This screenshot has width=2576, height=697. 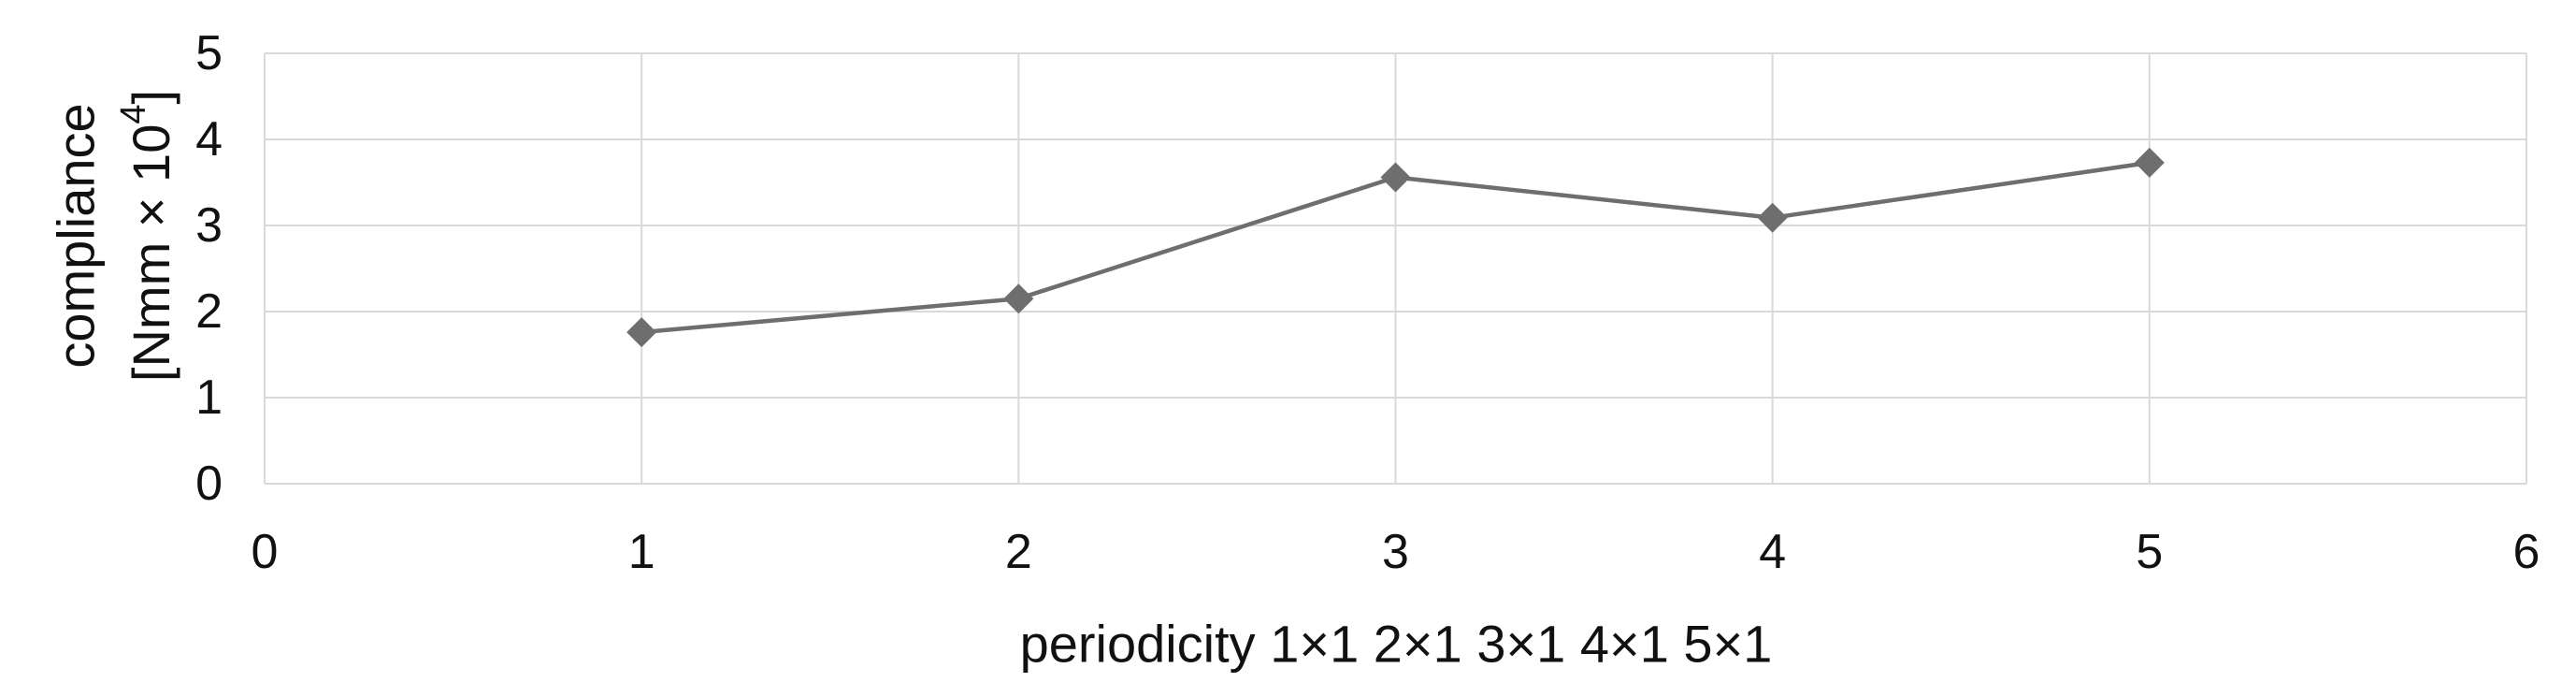 I want to click on x-tick-label: 1, so click(x=642, y=552).